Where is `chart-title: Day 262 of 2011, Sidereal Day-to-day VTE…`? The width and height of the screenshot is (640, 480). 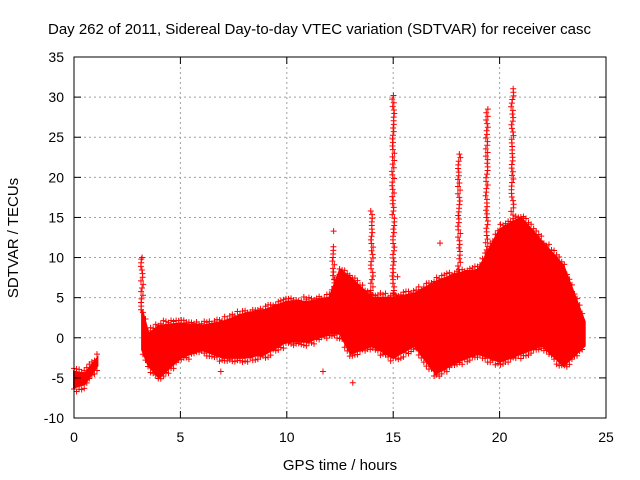
chart-title: Day 262 of 2011, Sidereal Day-to-day VTE… is located at coordinates (319, 29).